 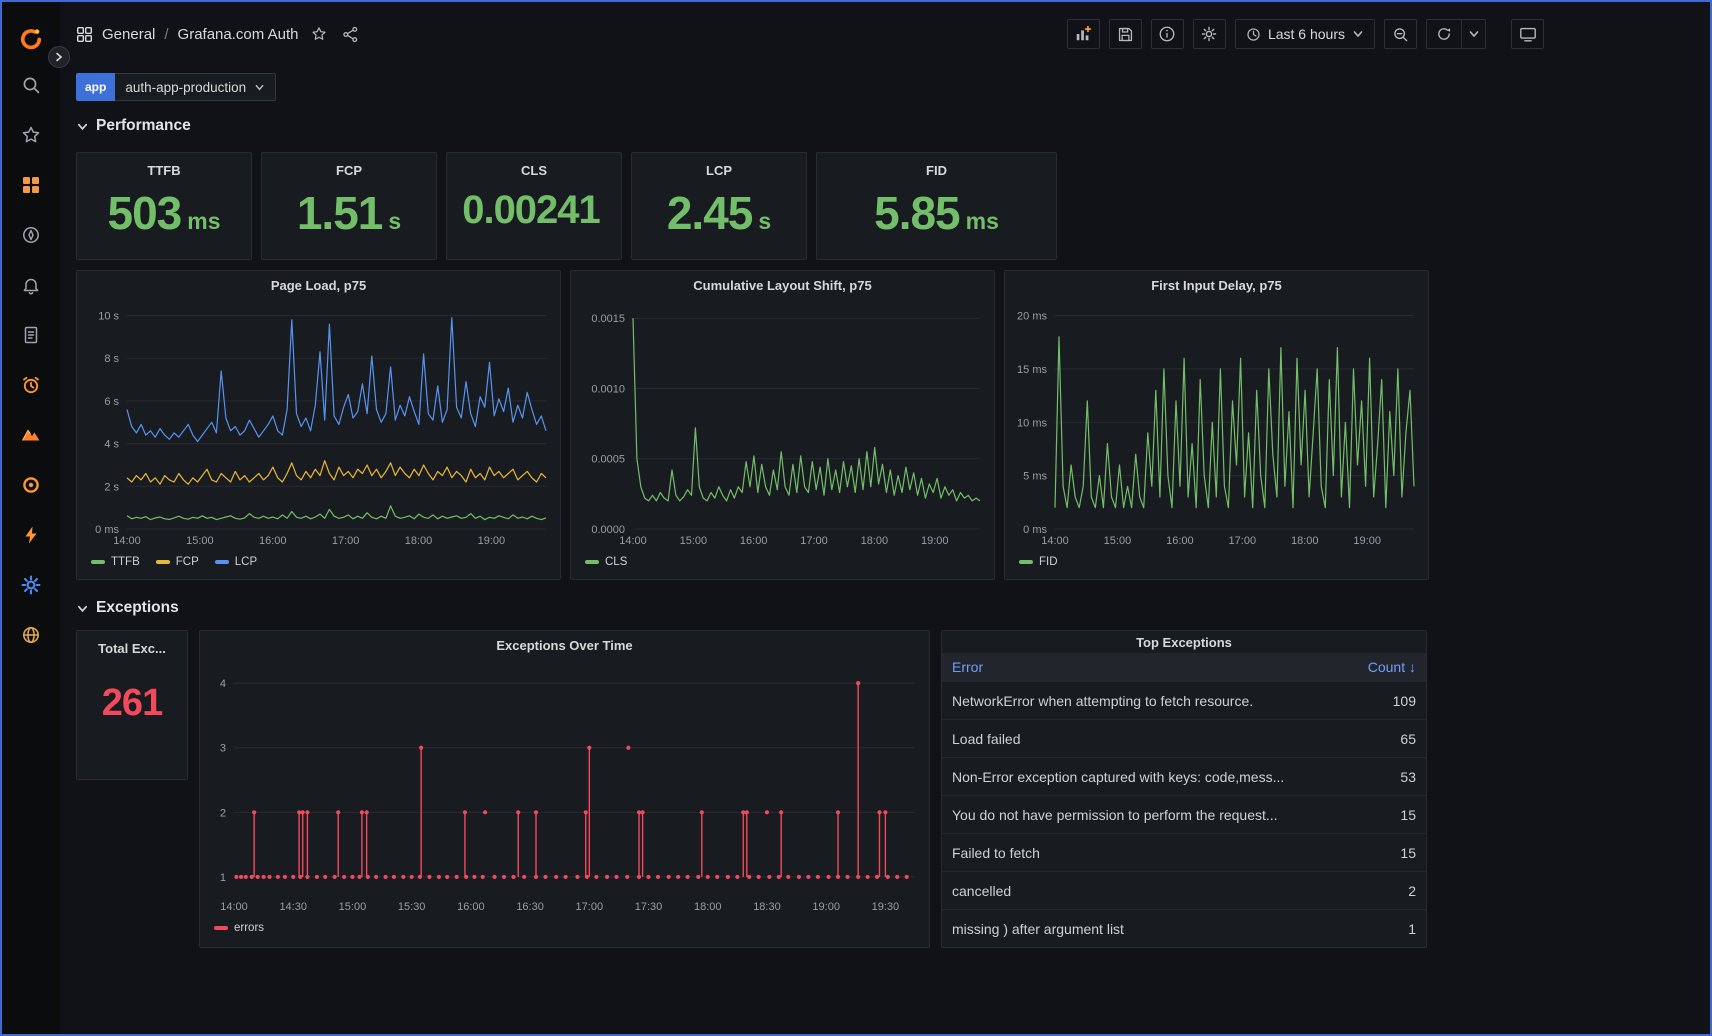 I want to click on dashboard-settings-button, so click(x=1209, y=34).